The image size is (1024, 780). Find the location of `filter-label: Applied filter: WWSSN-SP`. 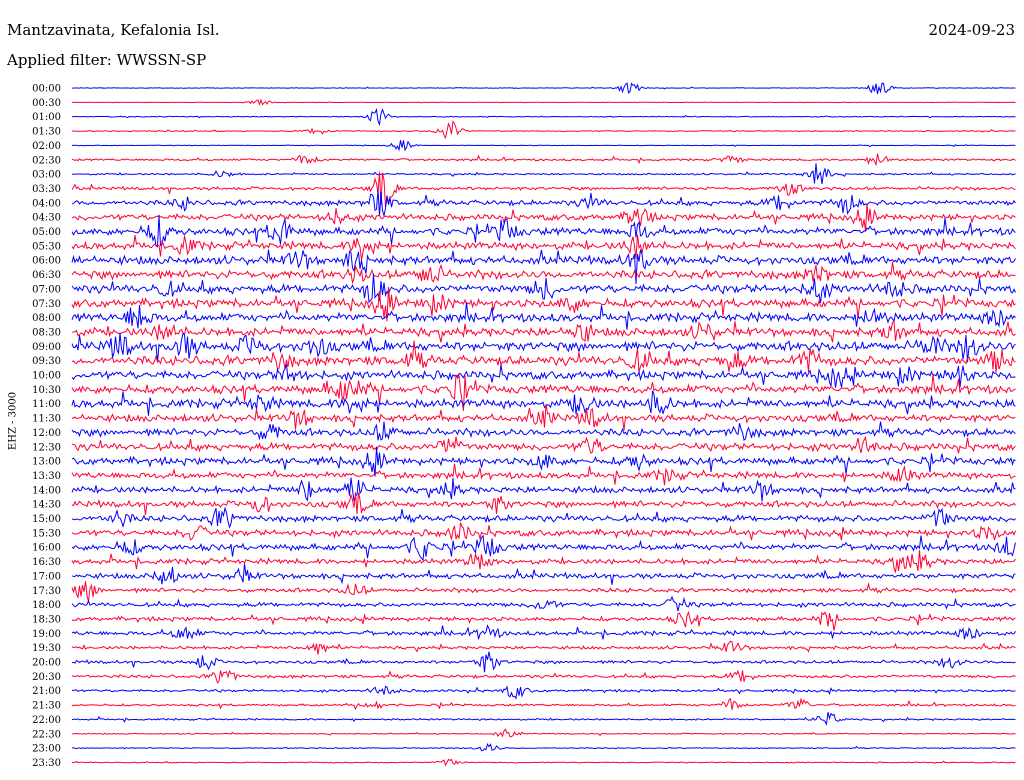

filter-label: Applied filter: WWSSN-SP is located at coordinates (107, 60).